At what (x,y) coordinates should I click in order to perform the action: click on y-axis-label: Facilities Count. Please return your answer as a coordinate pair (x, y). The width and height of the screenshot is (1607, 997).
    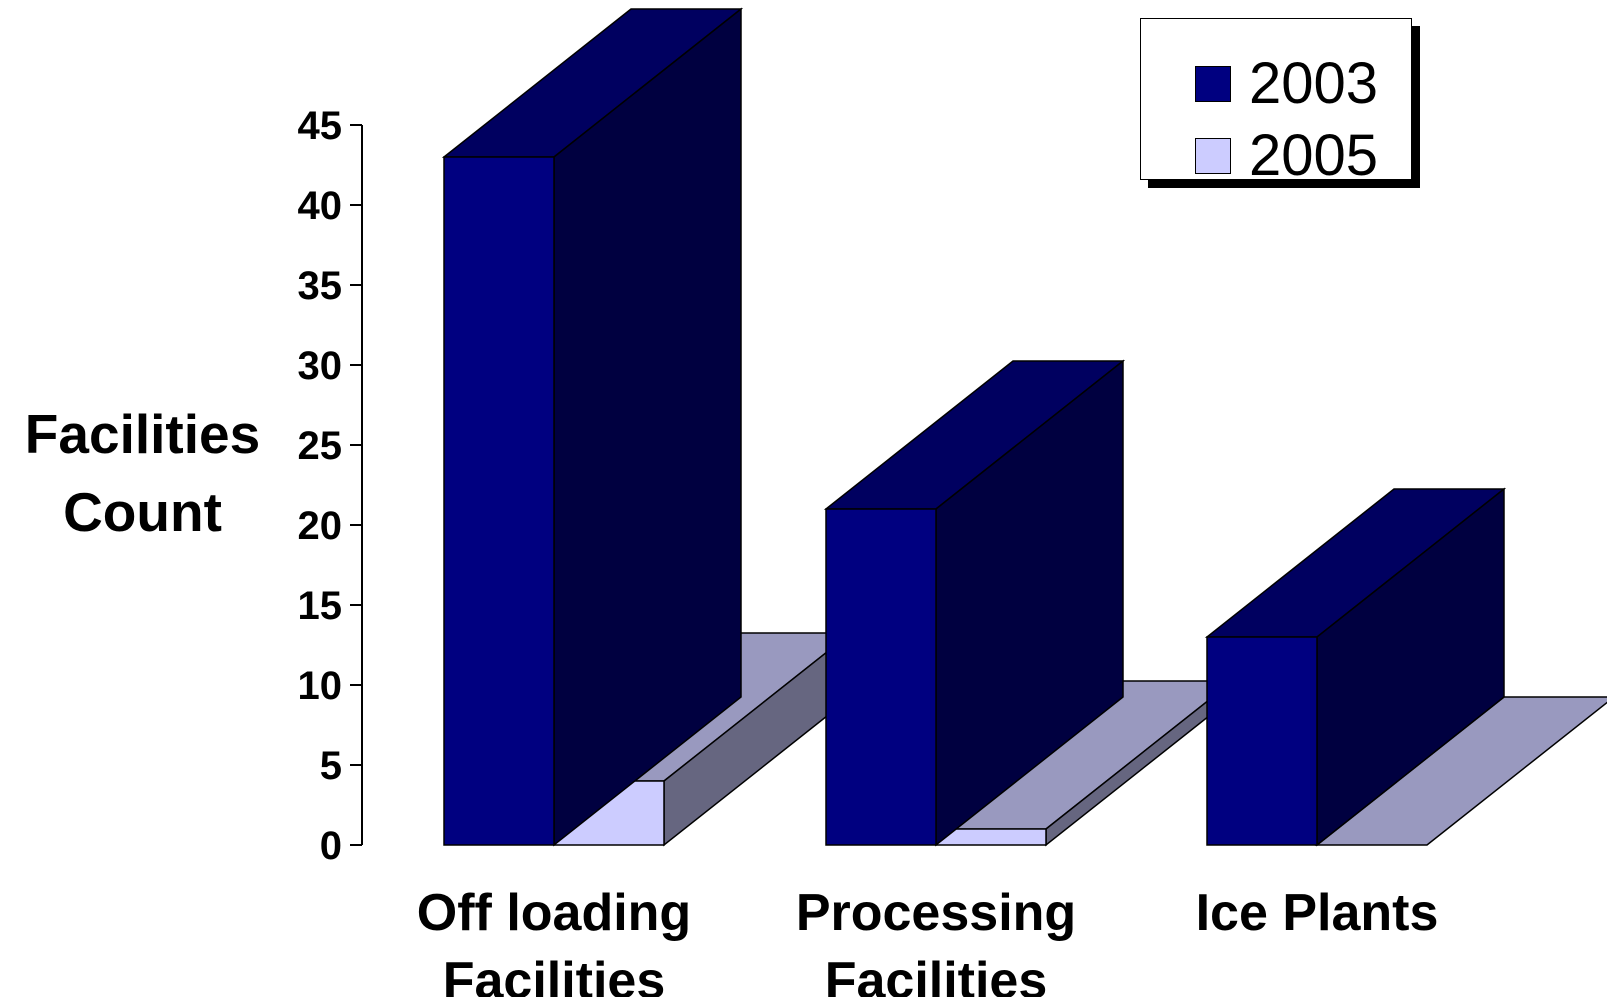
    Looking at the image, I should click on (142, 473).